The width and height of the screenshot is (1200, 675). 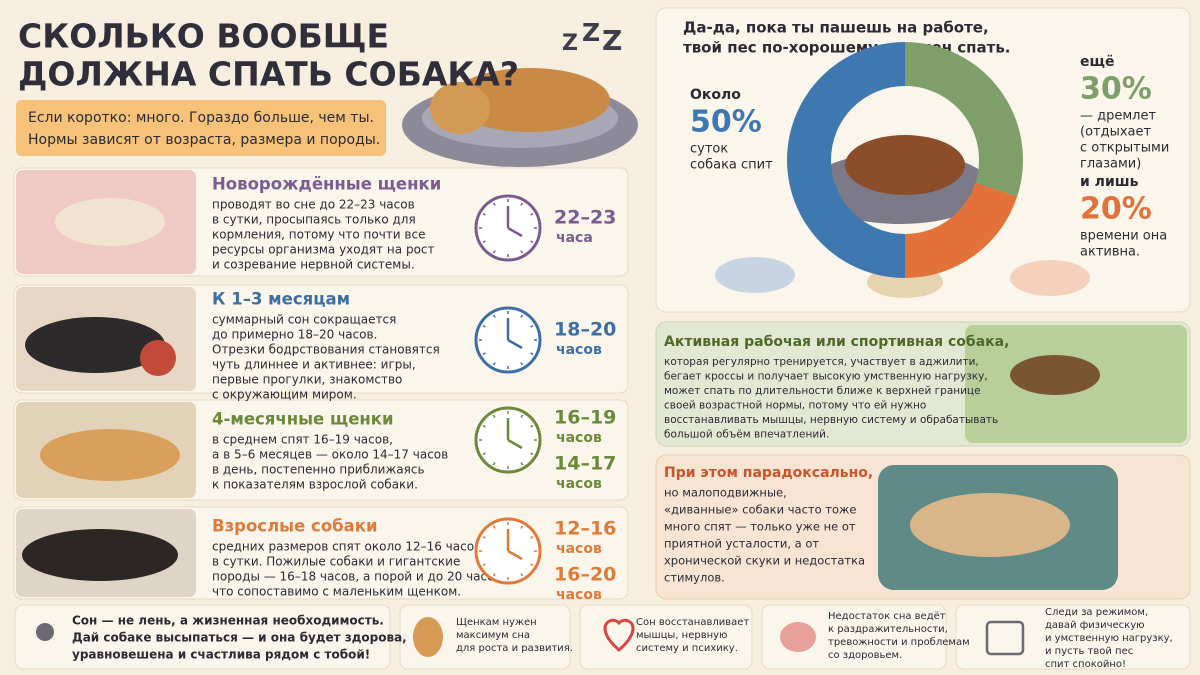 I want to click on age-text: кормления, потому что почти все, so click(x=318, y=235).